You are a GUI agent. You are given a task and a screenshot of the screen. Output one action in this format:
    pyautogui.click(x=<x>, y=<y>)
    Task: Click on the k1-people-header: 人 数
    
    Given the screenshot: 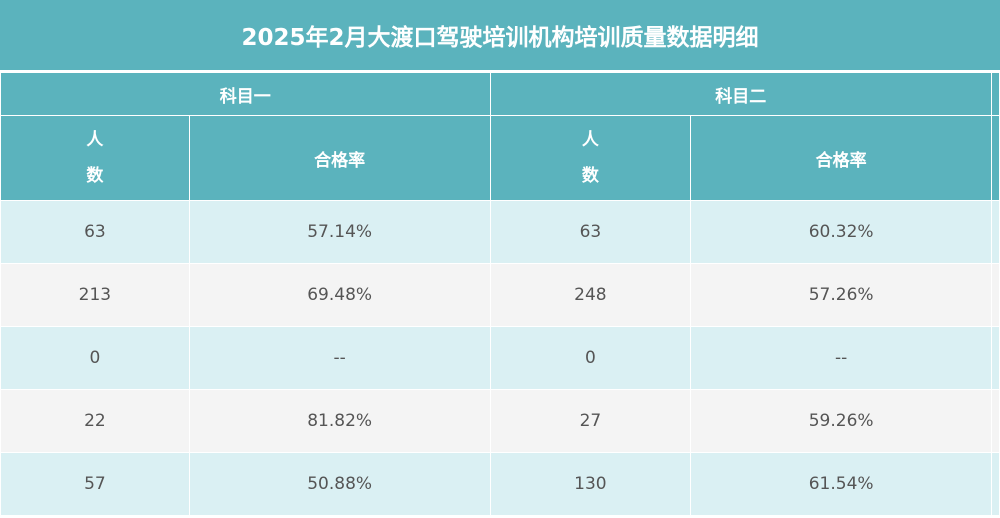 What is the action you would take?
    pyautogui.click(x=95, y=158)
    